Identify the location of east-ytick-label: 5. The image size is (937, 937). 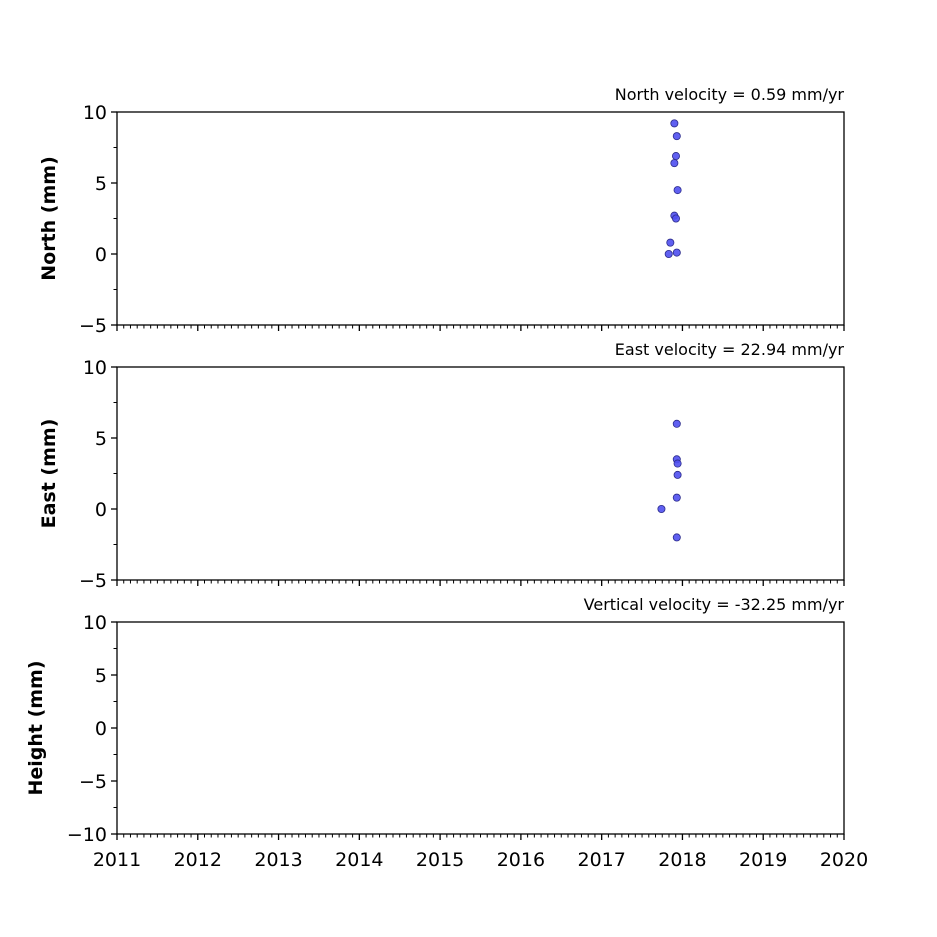
(101, 439).